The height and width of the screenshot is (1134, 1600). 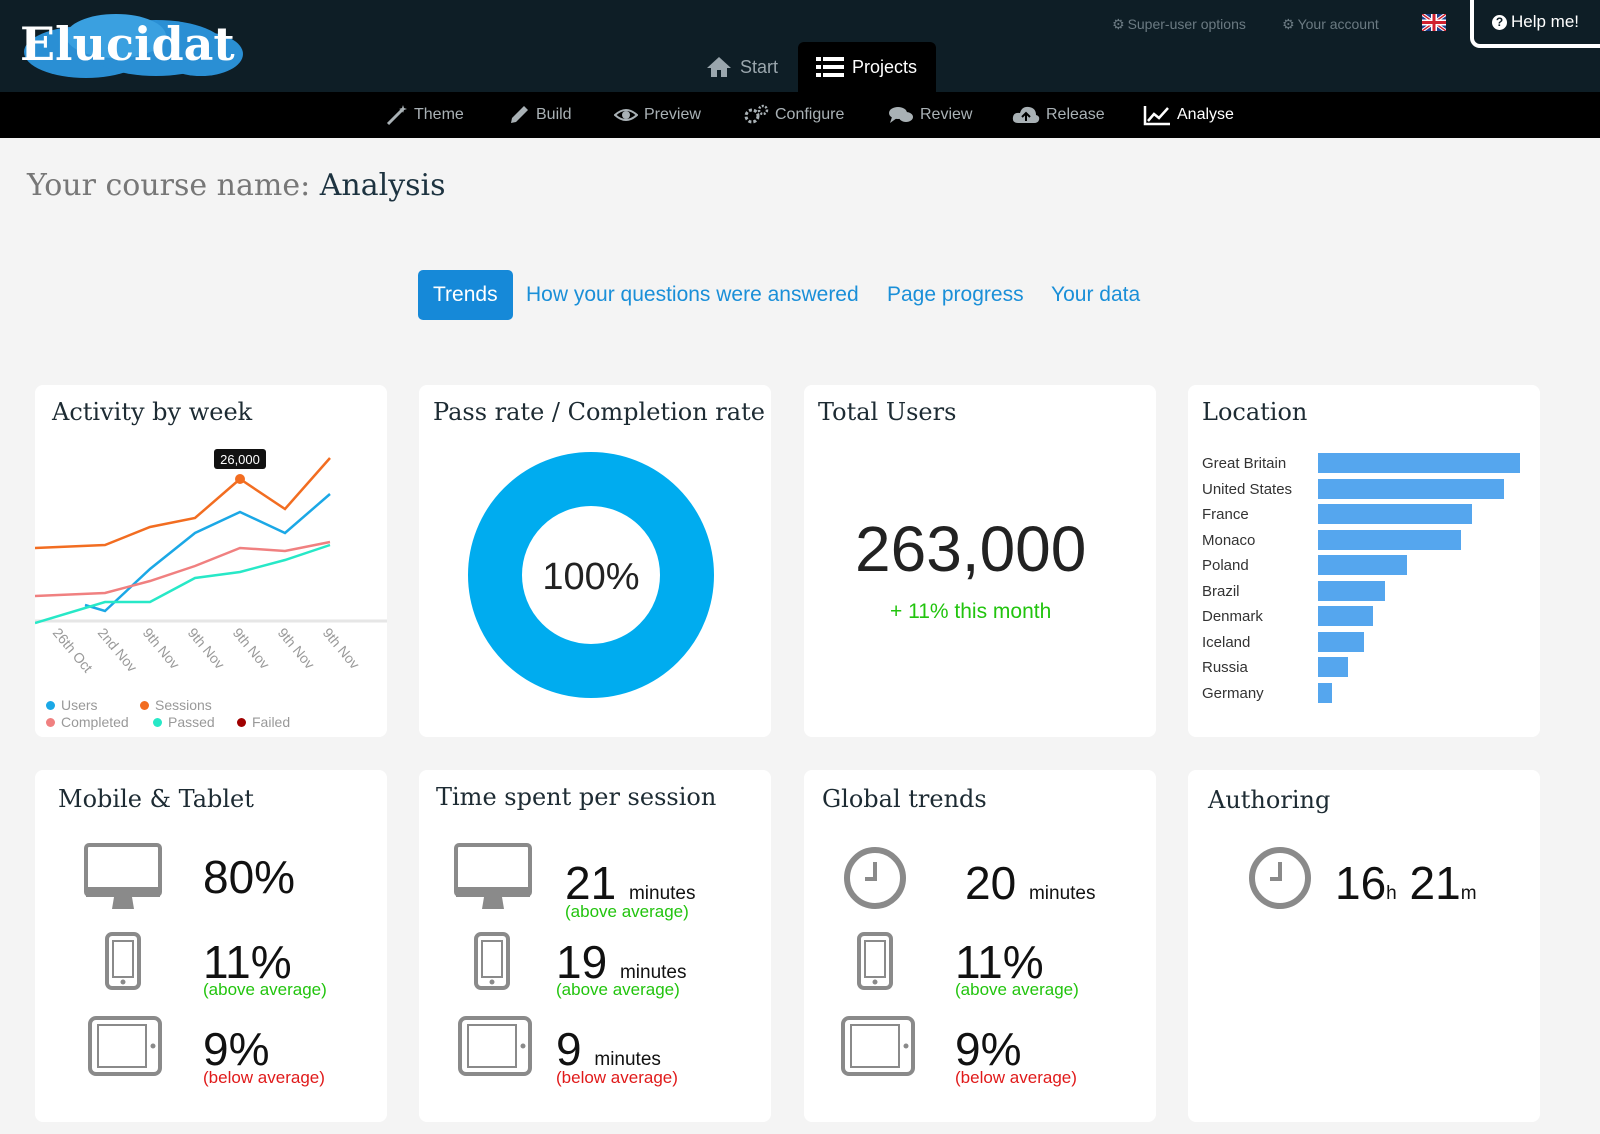 I want to click on series-line-passed, so click(x=183, y=584).